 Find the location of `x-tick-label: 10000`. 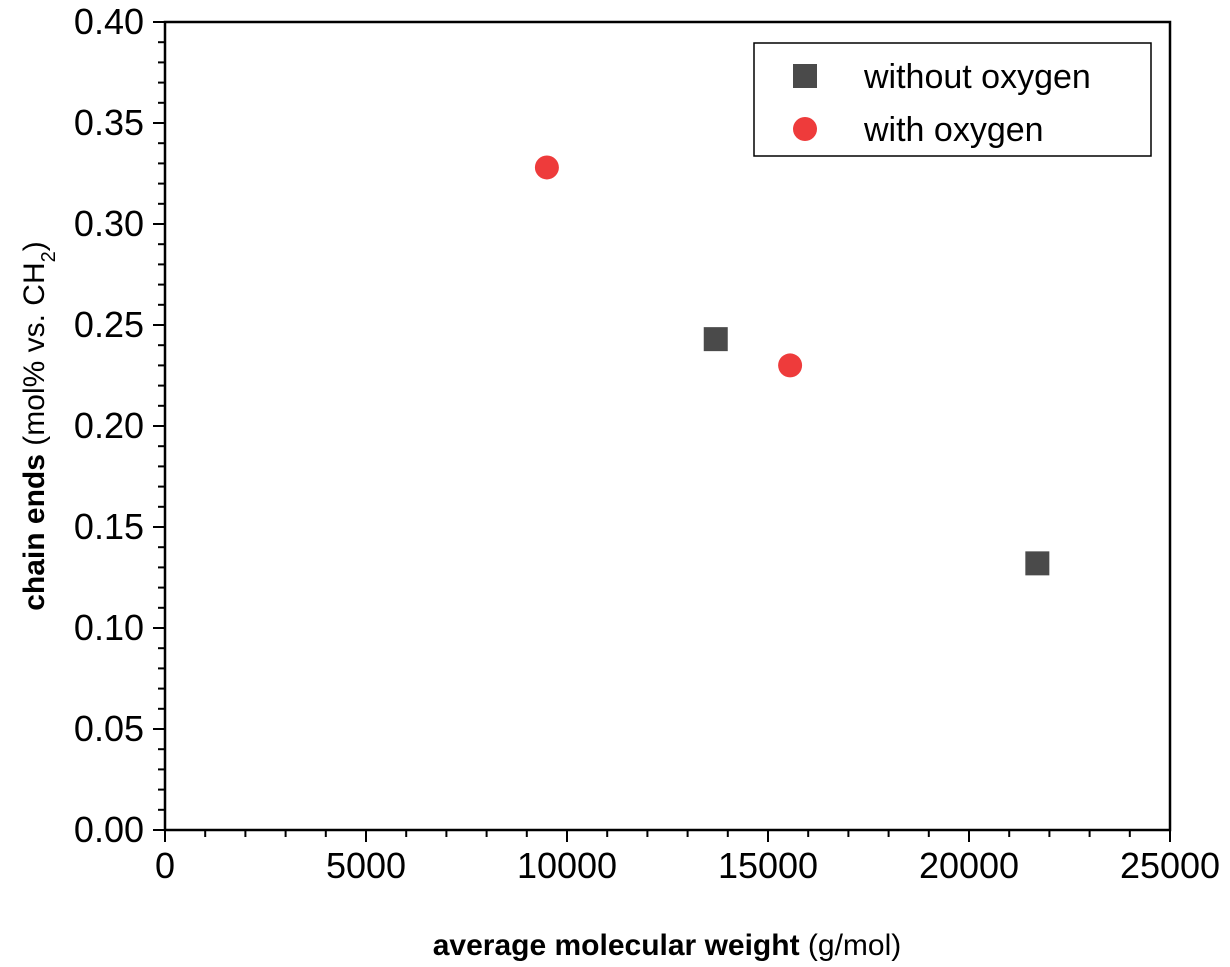

x-tick-label: 10000 is located at coordinates (567, 865).